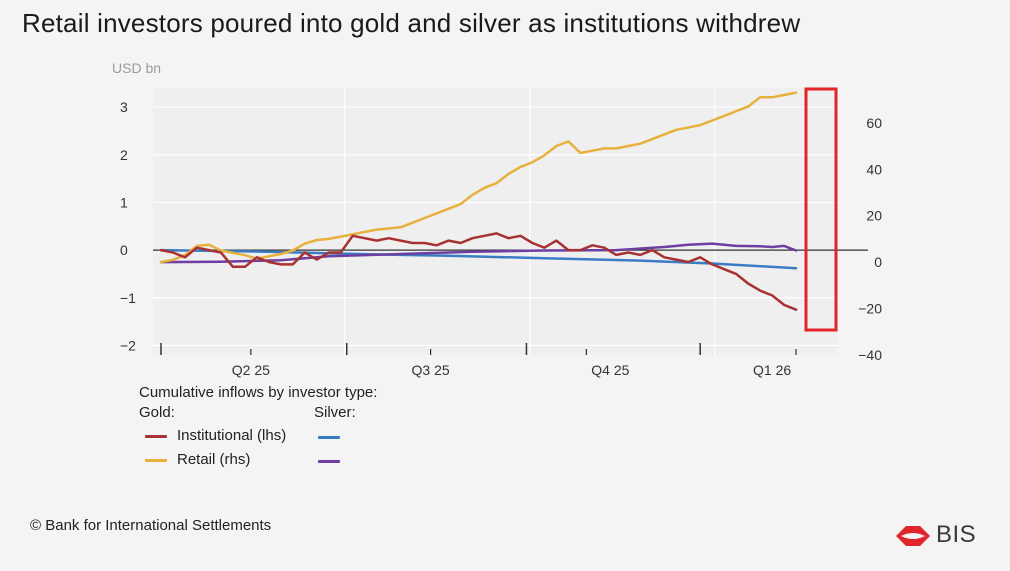 The image size is (1010, 571). I want to click on legend-item-institutional: Institutional (lhs), so click(215, 435).